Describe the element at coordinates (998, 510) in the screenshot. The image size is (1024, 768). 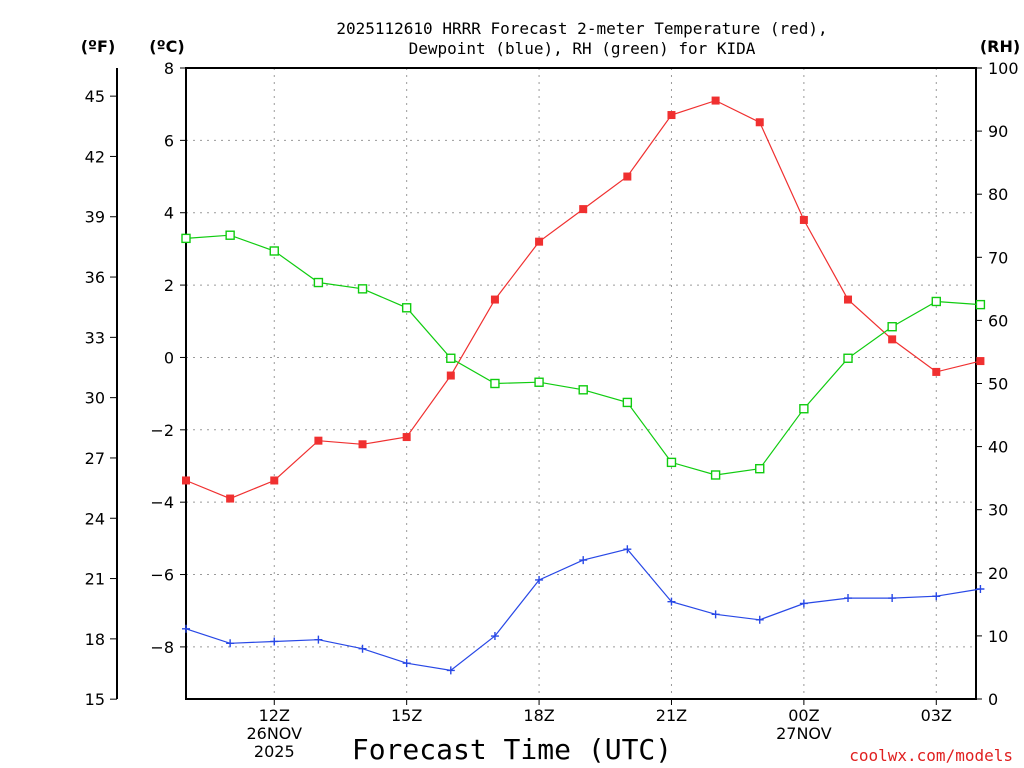
I see `y-rh-tick-label: 30` at that location.